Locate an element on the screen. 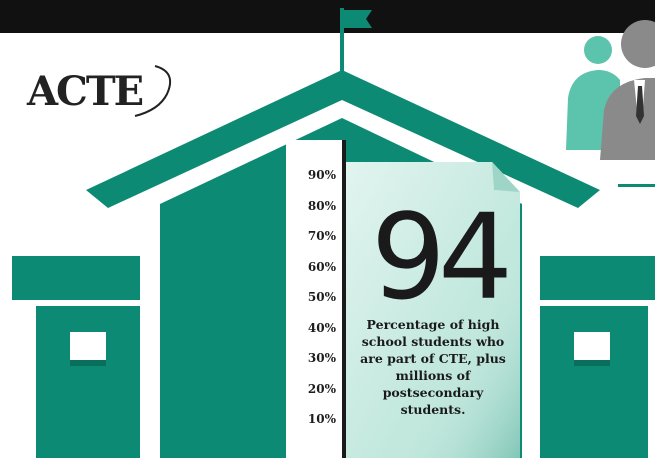  scale-label: 80% is located at coordinates (321, 205).